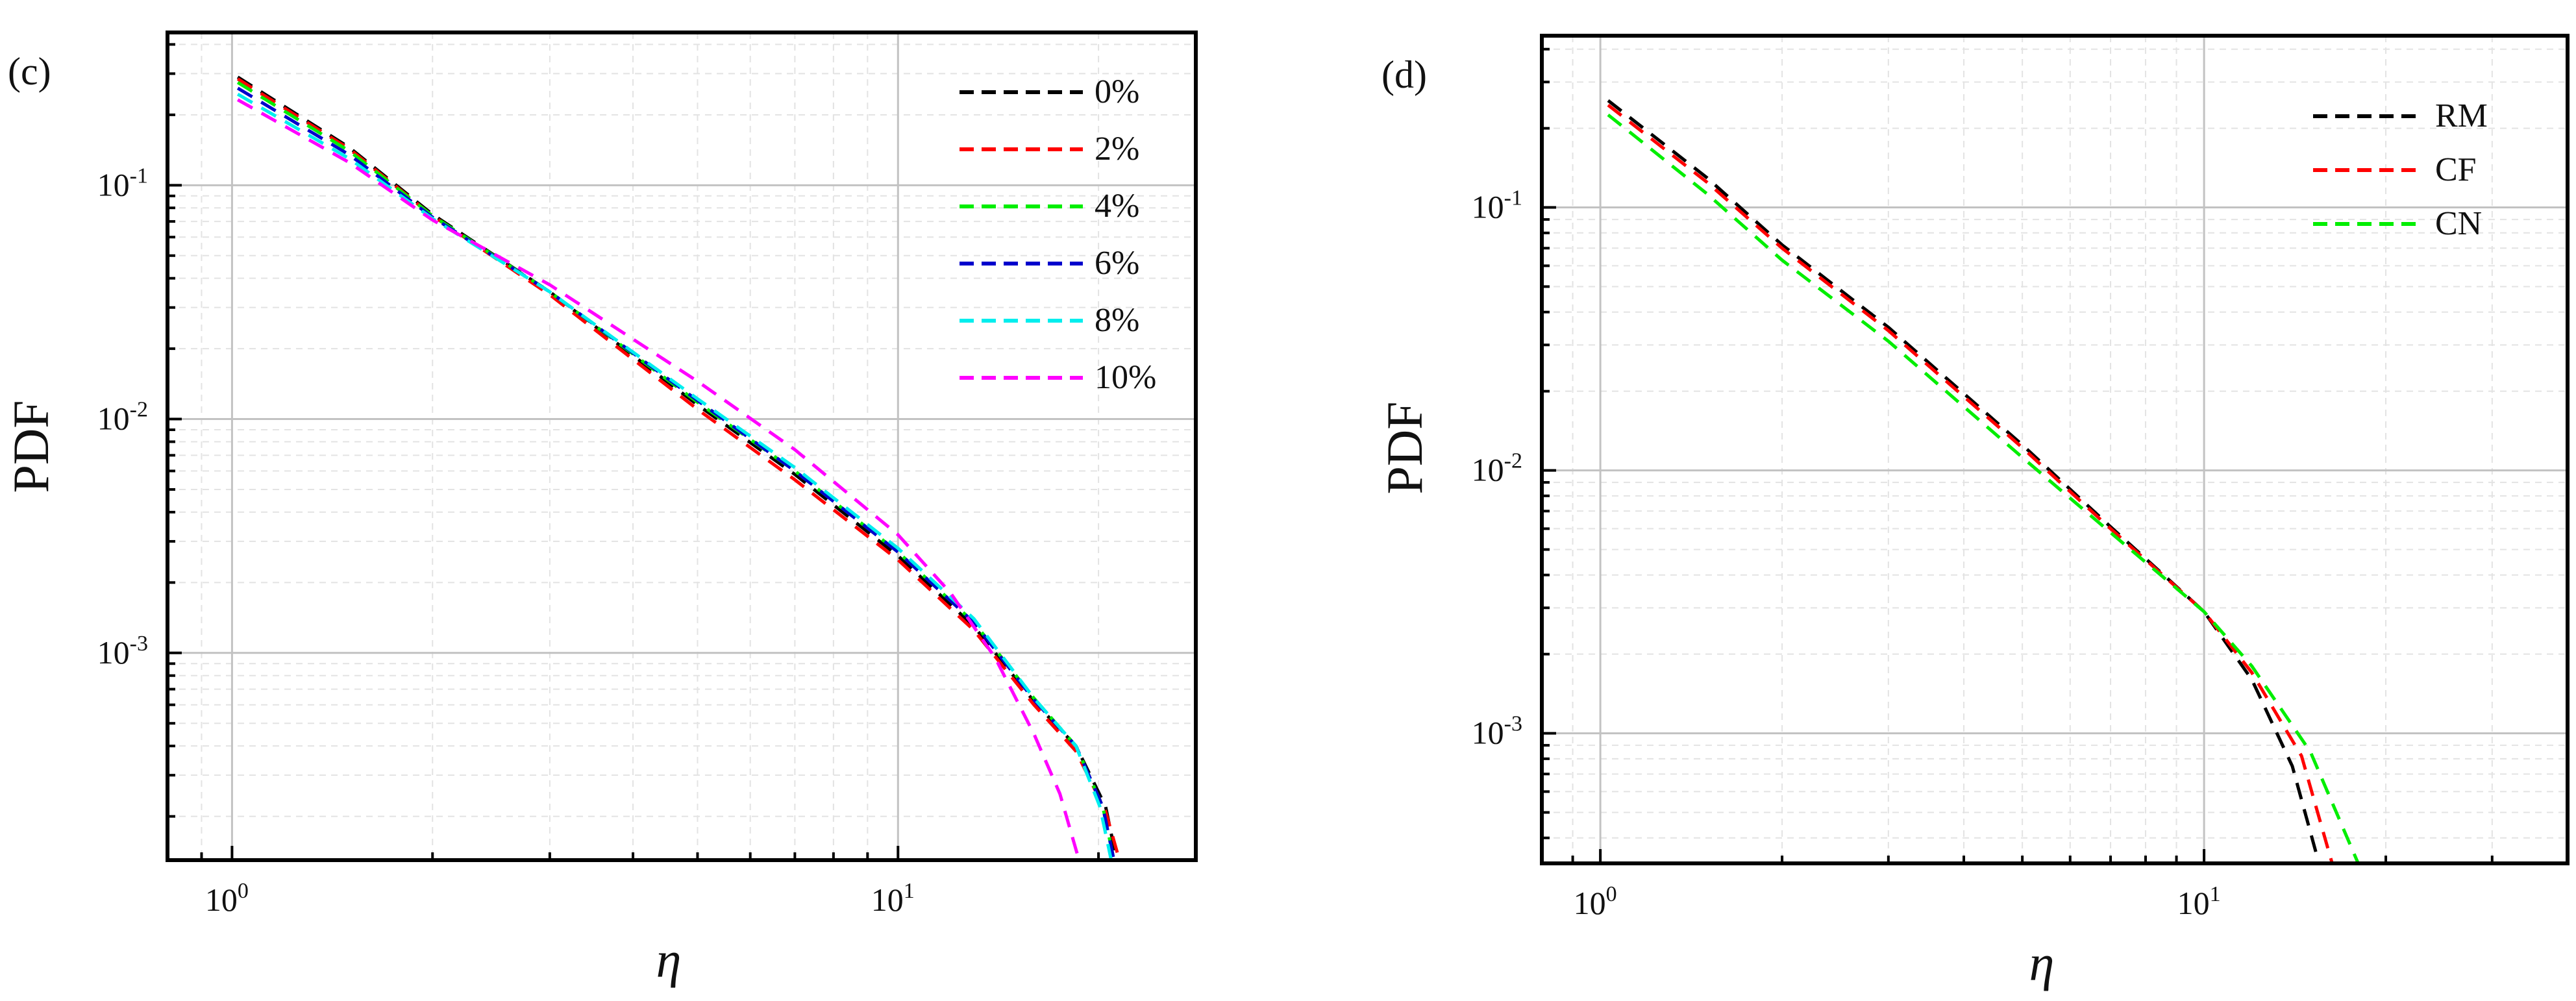 This screenshot has height=1001, width=2576. Describe the element at coordinates (2461, 116) in the screenshot. I see `legend-label: RM` at that location.